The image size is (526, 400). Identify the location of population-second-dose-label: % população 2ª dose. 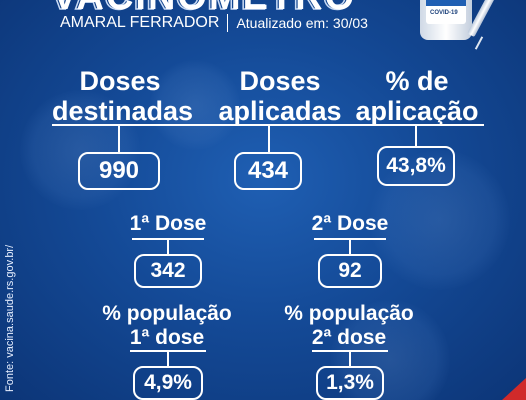
(349, 325).